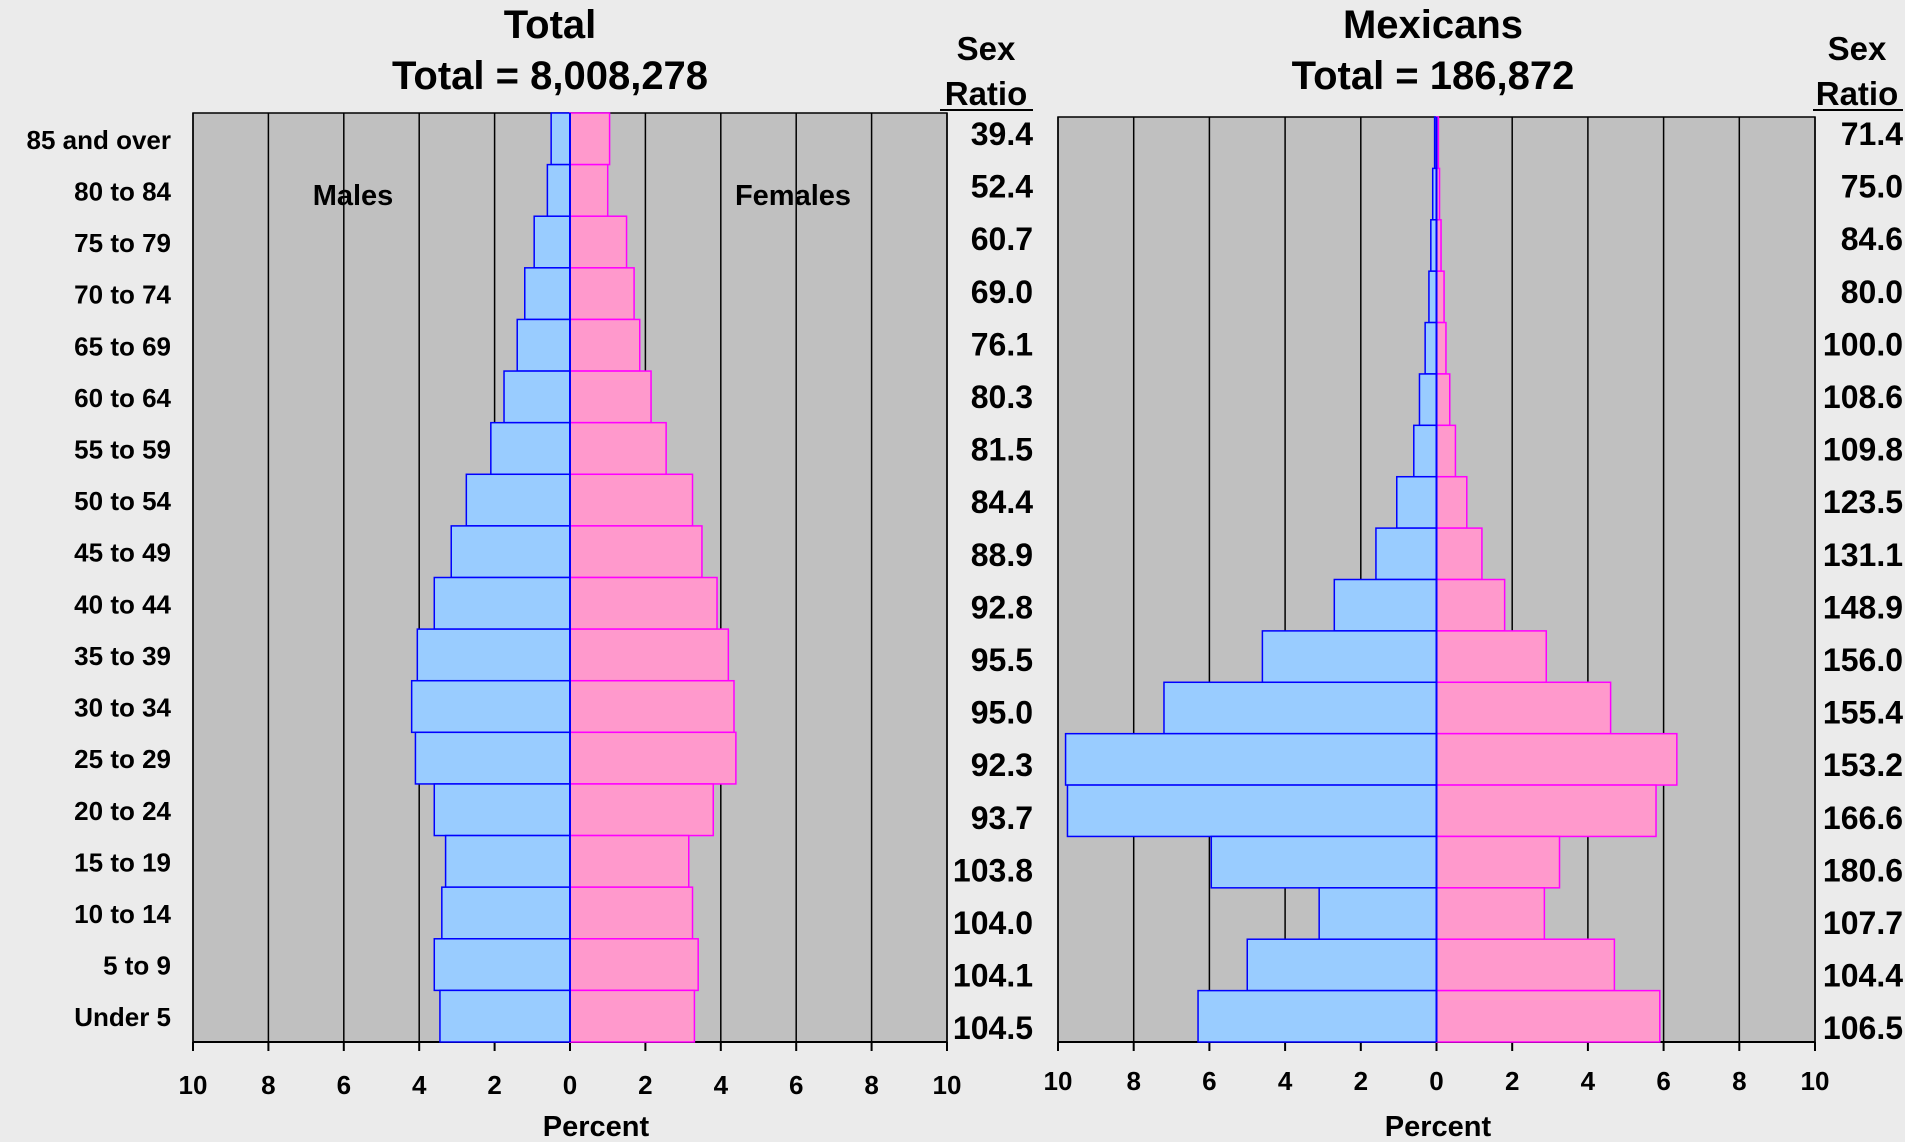 The image size is (1905, 1142). I want to click on sex-ratio-value: 81.5, so click(1002, 450).